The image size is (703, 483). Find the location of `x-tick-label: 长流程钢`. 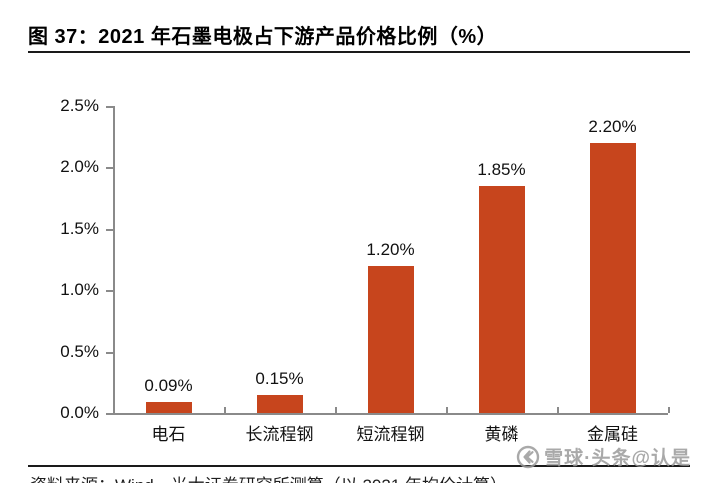

x-tick-label: 长流程钢 is located at coordinates (279, 434).